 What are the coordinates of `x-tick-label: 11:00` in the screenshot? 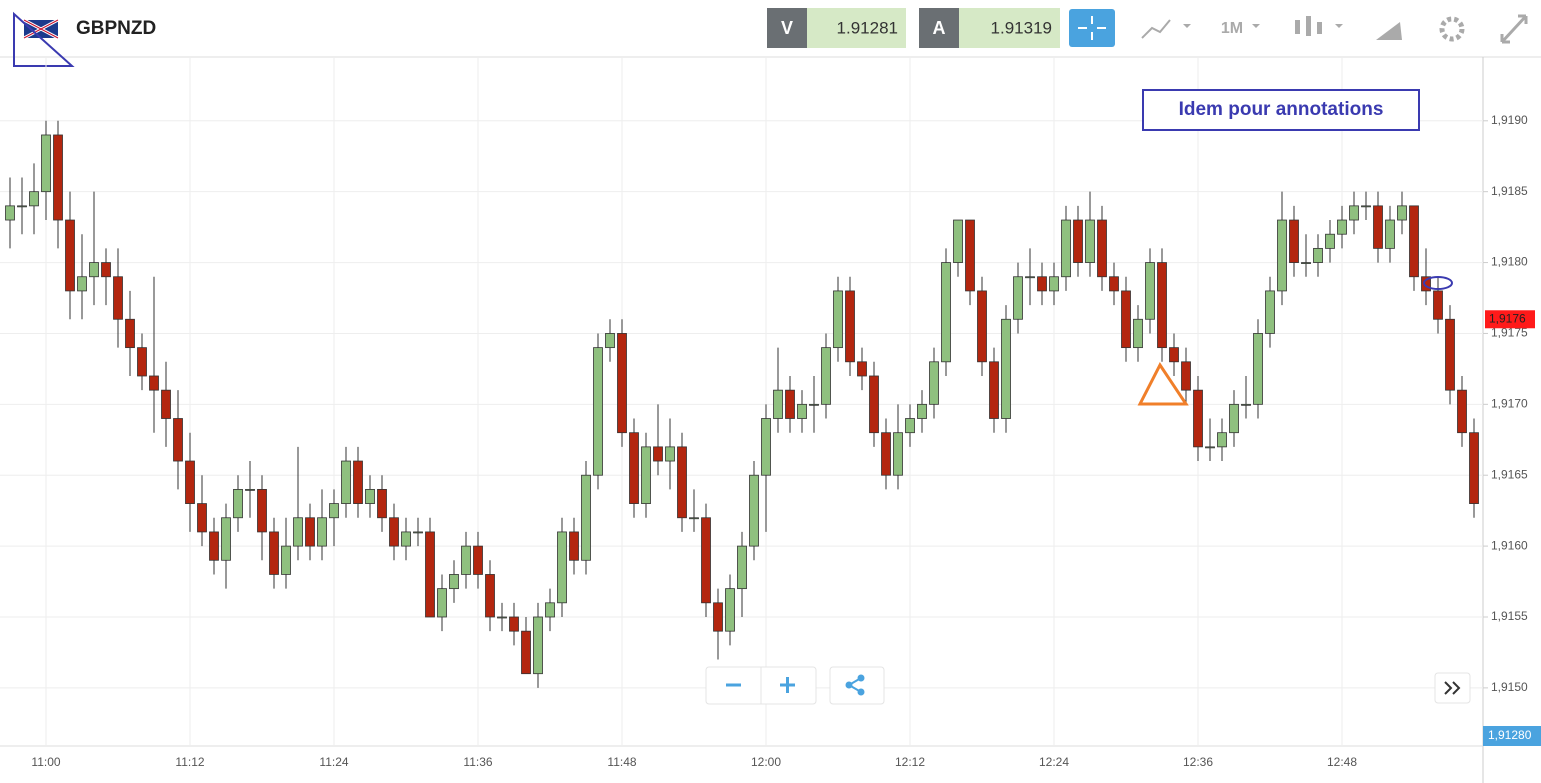 It's located at (45, 762).